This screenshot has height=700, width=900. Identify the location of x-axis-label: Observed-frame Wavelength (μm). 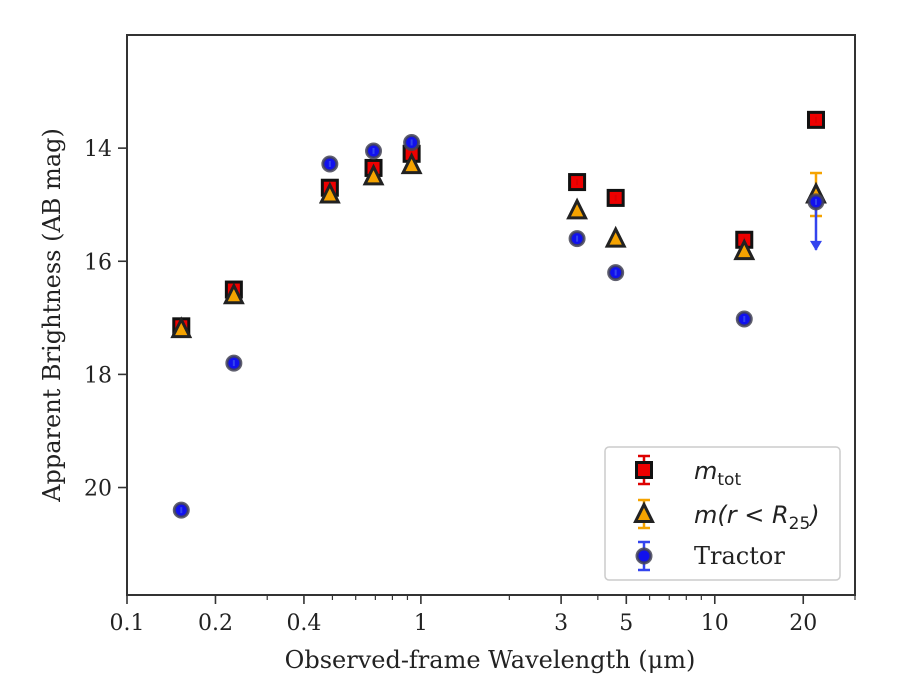
(490, 660).